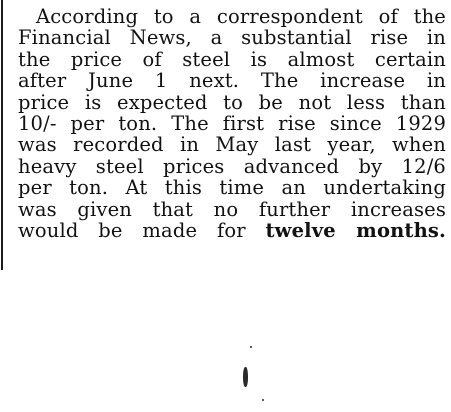 The image size is (451, 412). Describe the element at coordinates (232, 102) in the screenshot. I see `article-line: price is expected to be not less than` at that location.